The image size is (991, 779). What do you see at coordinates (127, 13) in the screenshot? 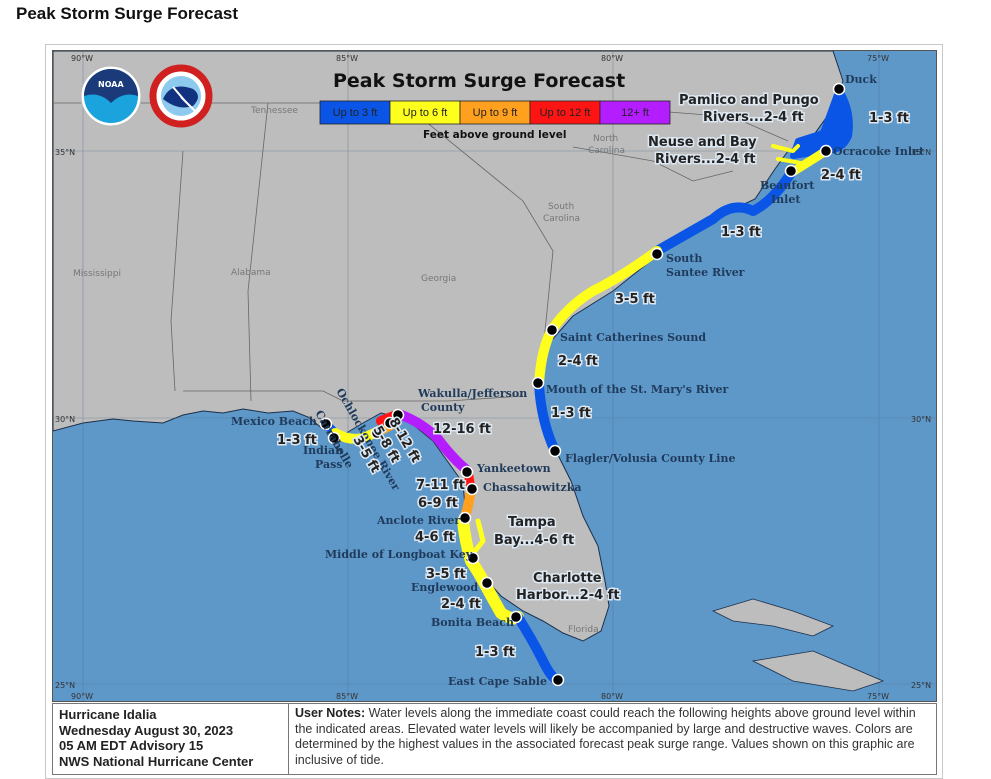
I see `page-title: Peak Storm Surge Forecast` at bounding box center [127, 13].